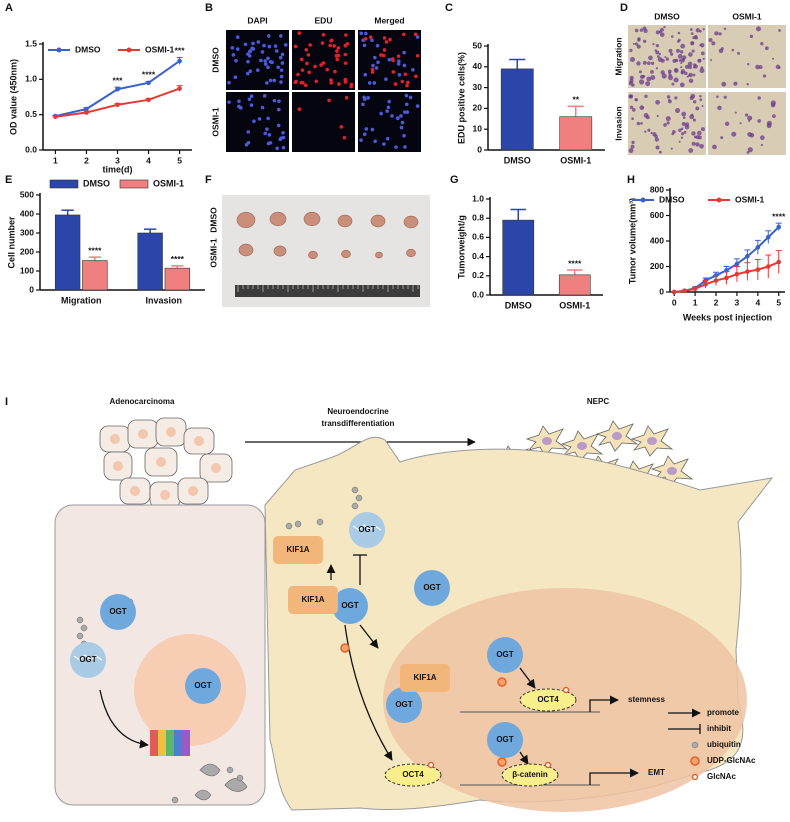 This screenshot has width=790, height=822. Describe the element at coordinates (280, 251) in the screenshot. I see `tumor` at that location.